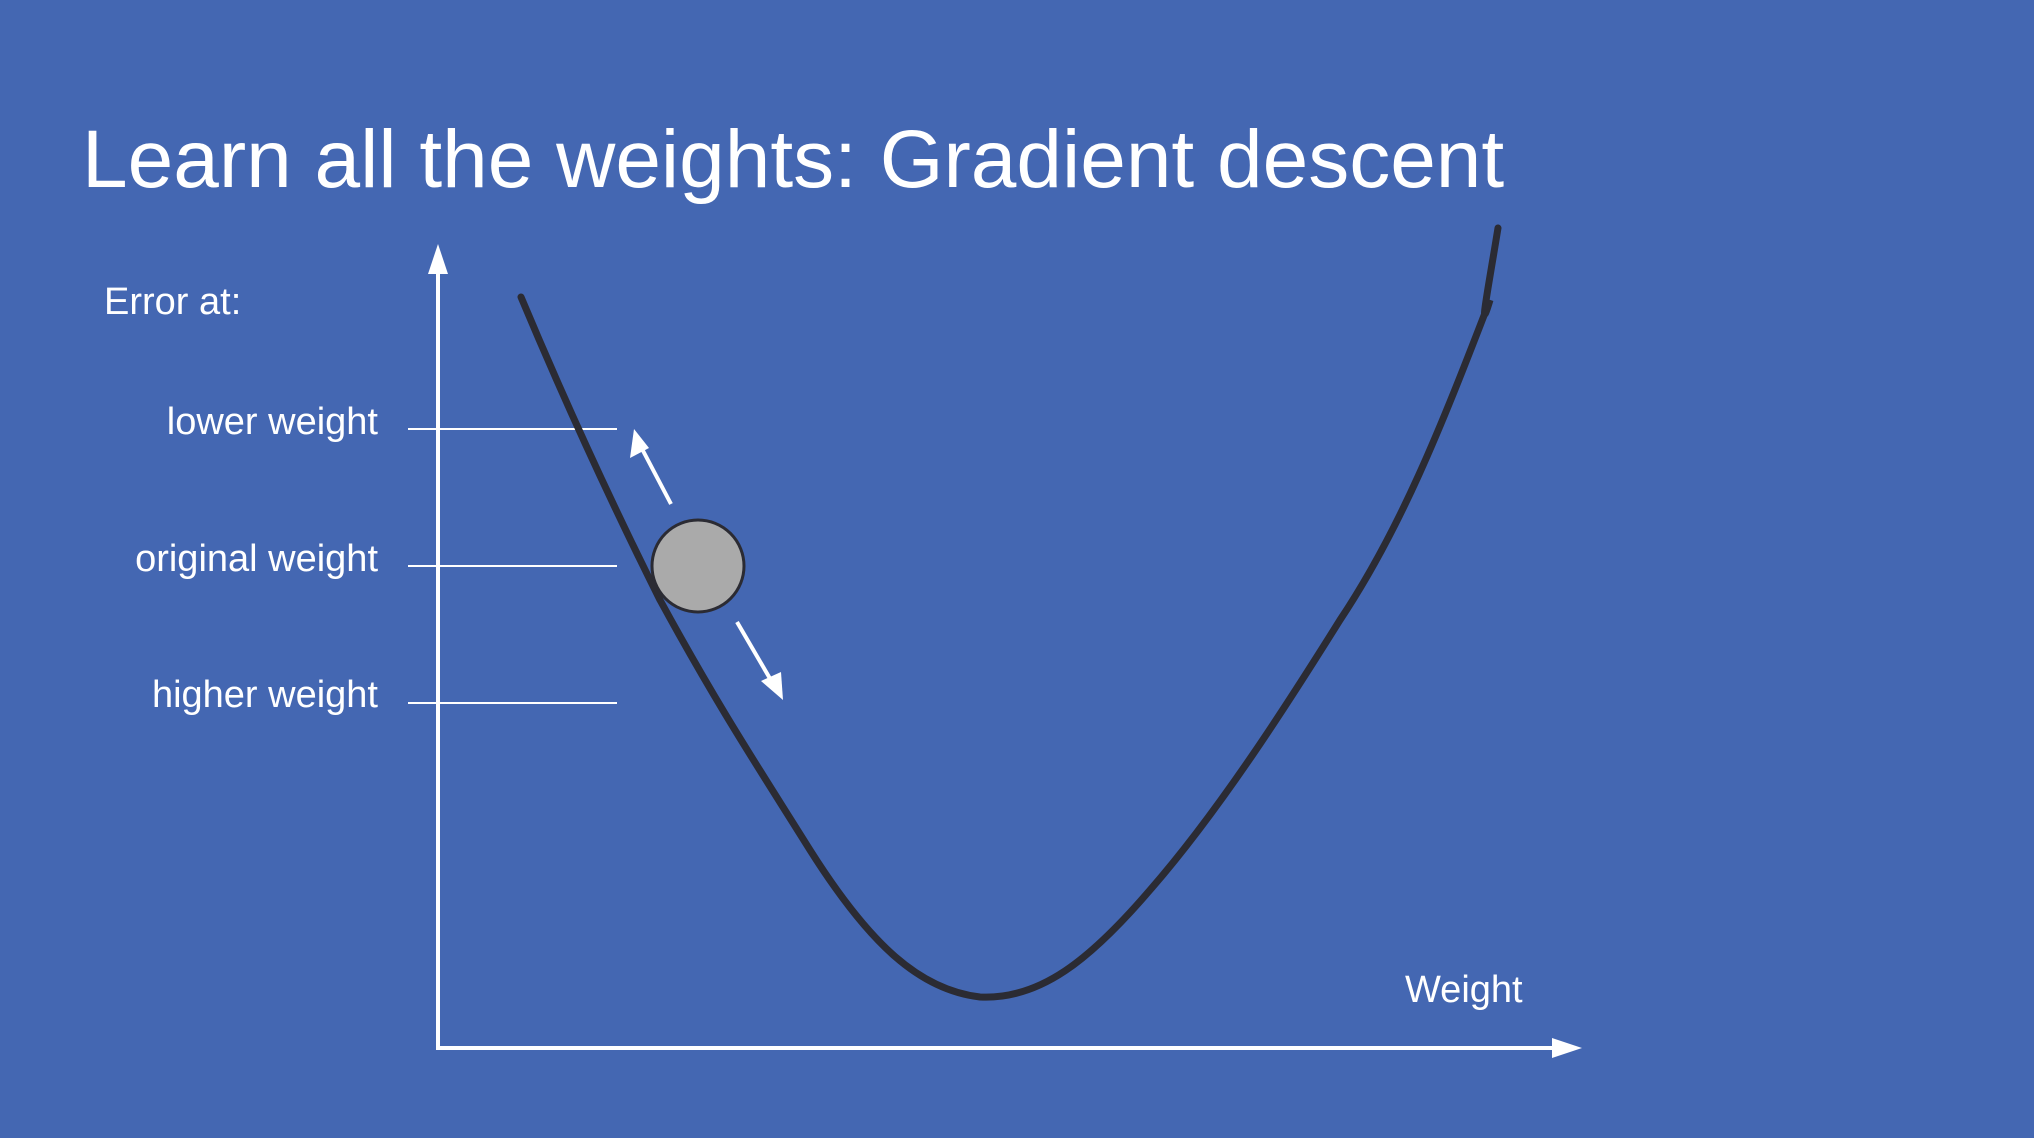  What do you see at coordinates (655, 474) in the screenshot?
I see `arrow-up-left` at bounding box center [655, 474].